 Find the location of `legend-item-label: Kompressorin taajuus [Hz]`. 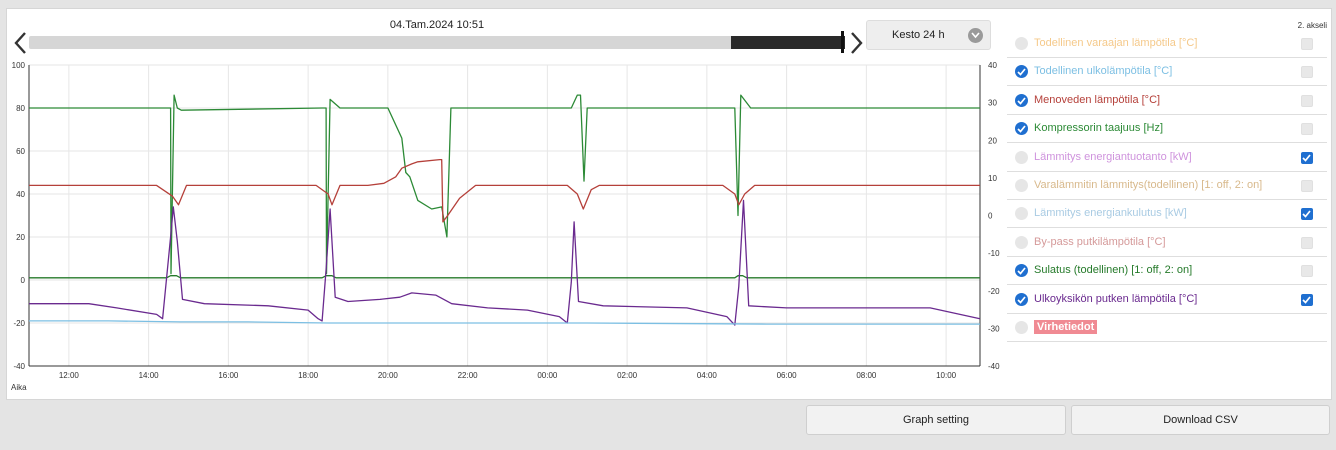

legend-item-label: Kompressorin taajuus [Hz] is located at coordinates (1098, 128).